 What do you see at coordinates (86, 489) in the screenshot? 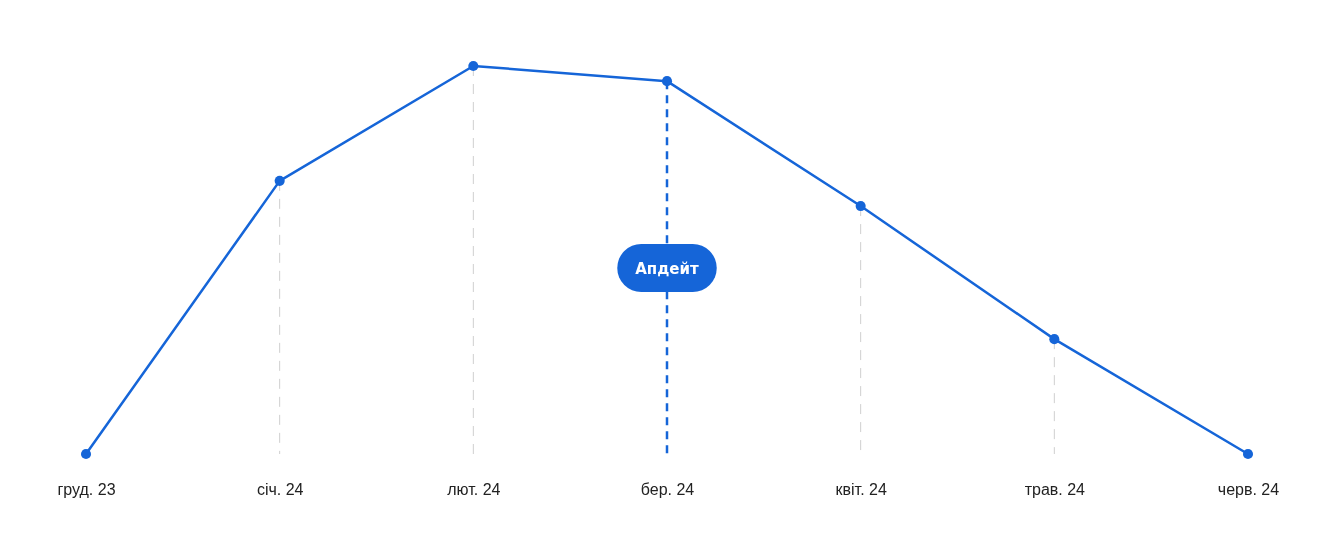
I see `x-tick-label: груд. 23` at bounding box center [86, 489].